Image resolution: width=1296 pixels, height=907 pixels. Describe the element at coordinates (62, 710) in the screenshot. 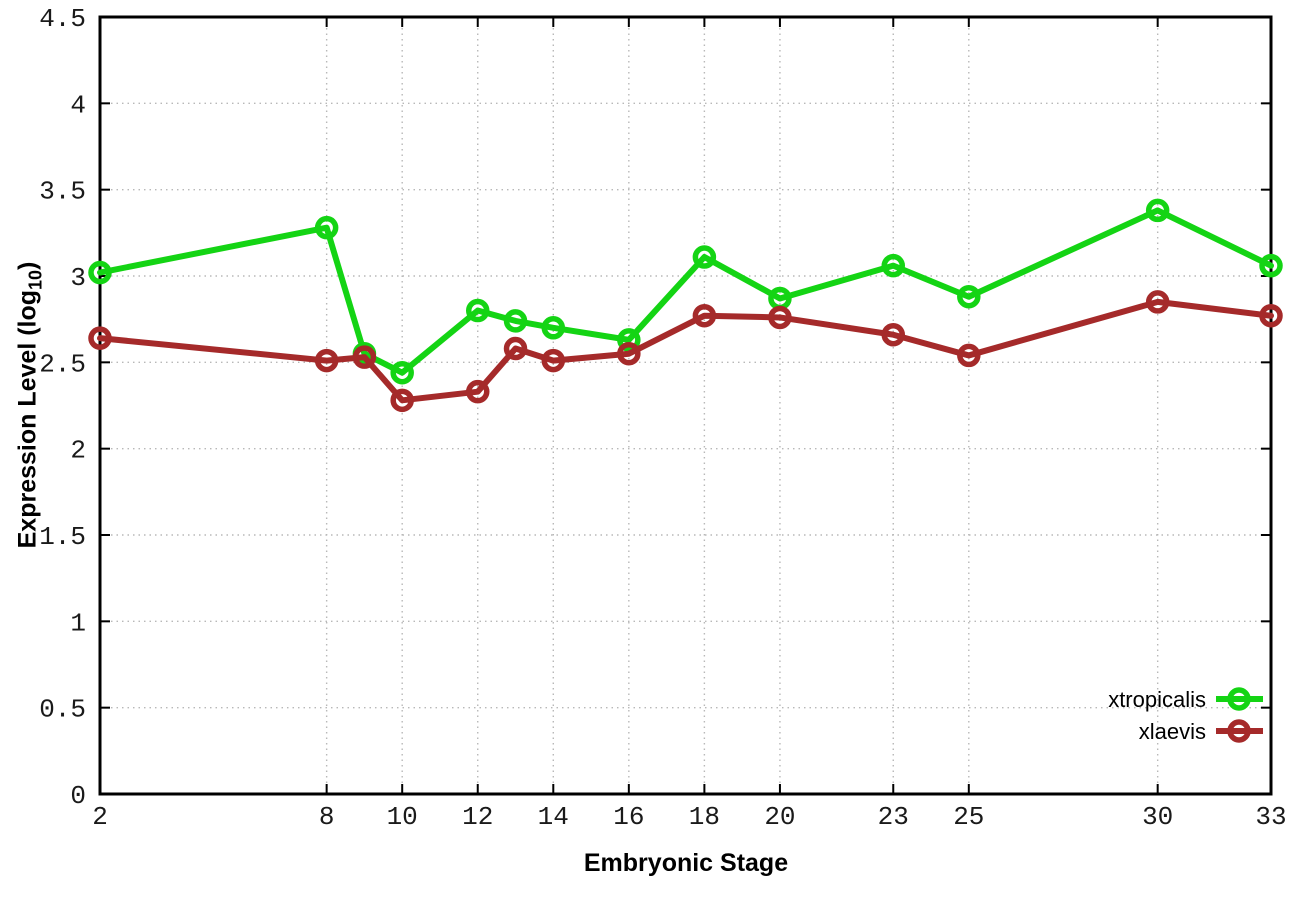

I see `y-tick-label: 0.5` at that location.